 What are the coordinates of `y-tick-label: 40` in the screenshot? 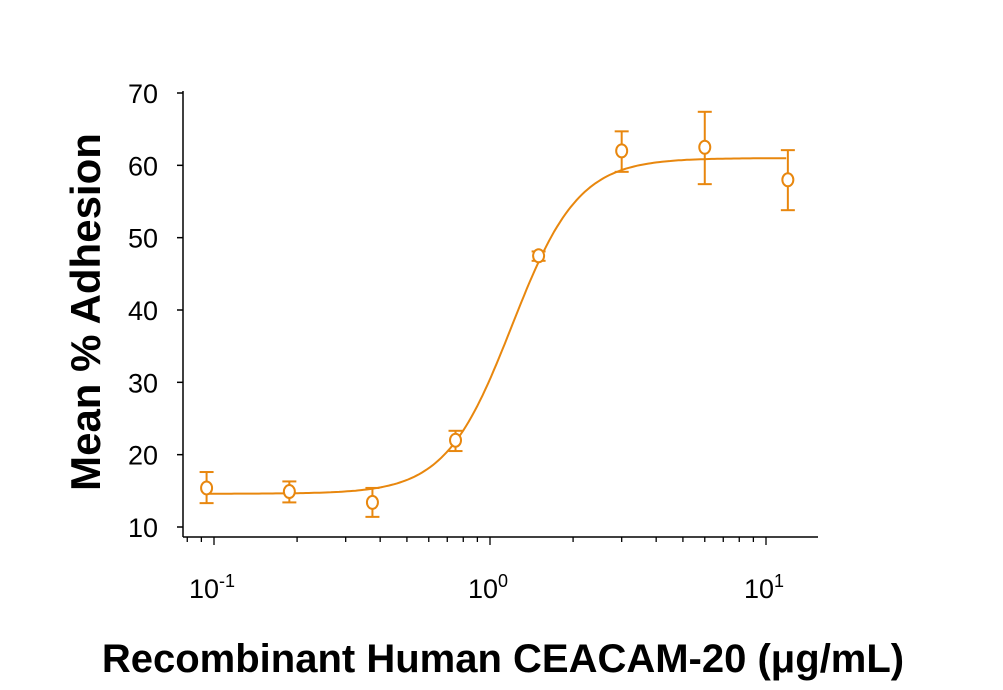 It's located at (143, 311).